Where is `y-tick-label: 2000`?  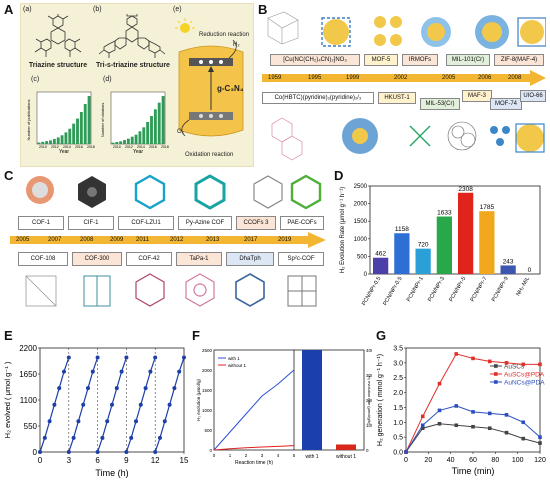
y-tick-label: 2000 is located at coordinates (207, 370).